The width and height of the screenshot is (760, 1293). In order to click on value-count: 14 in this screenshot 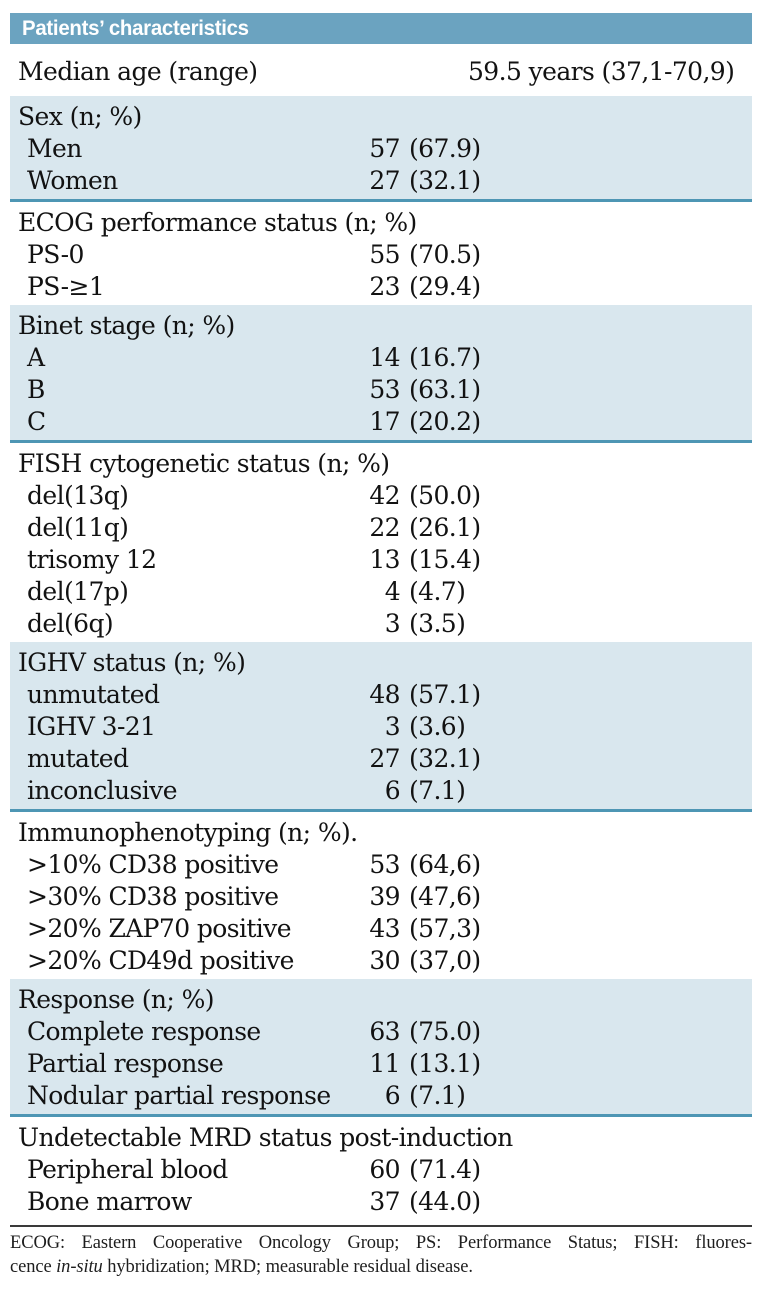, I will do `click(384, 357)`.